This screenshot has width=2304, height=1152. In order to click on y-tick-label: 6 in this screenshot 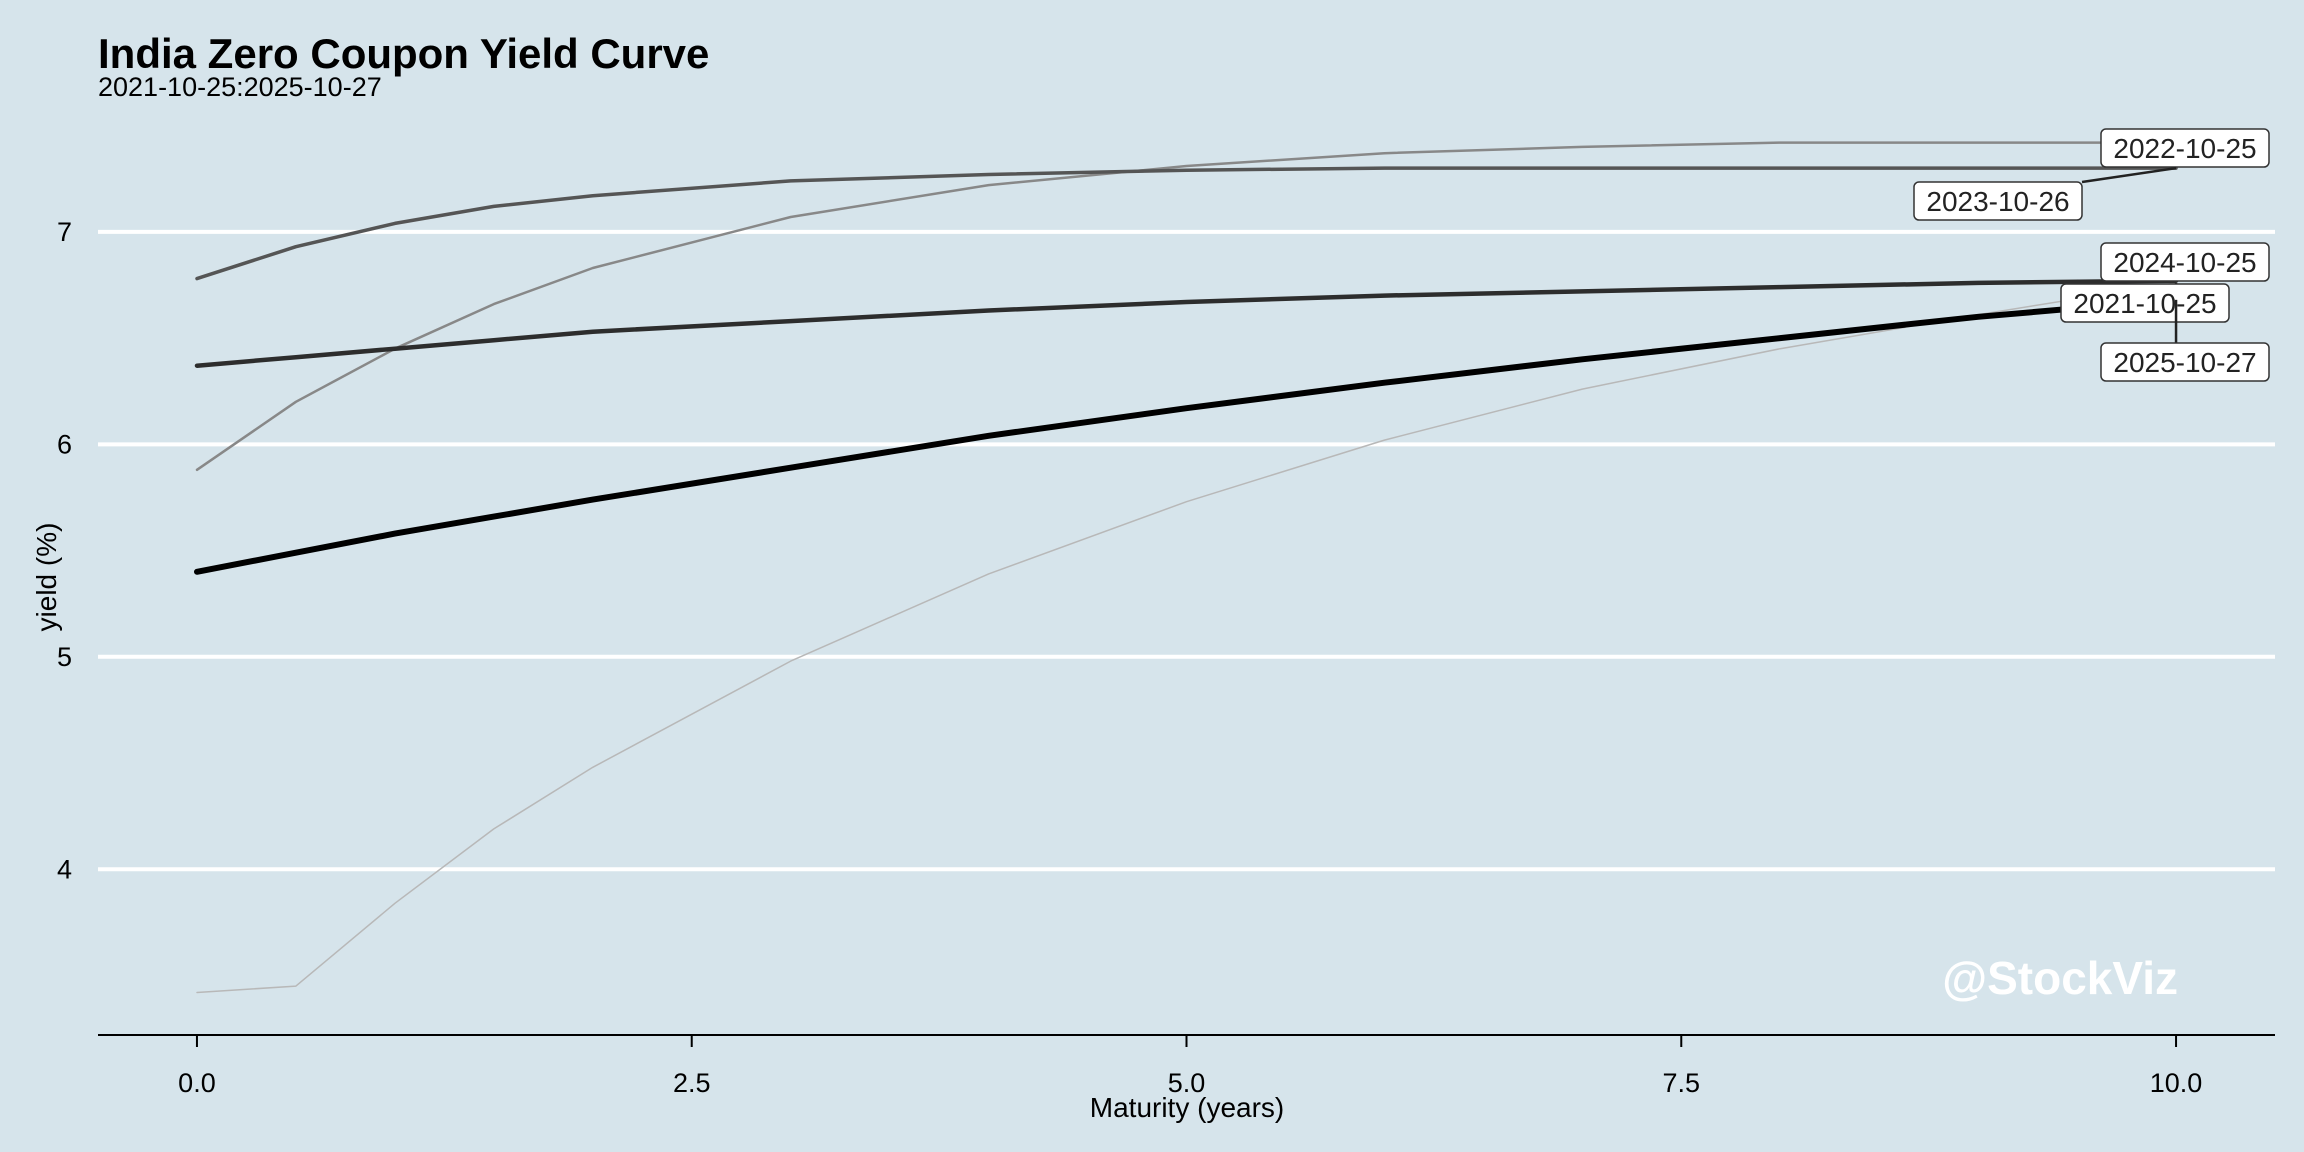, I will do `click(64, 444)`.